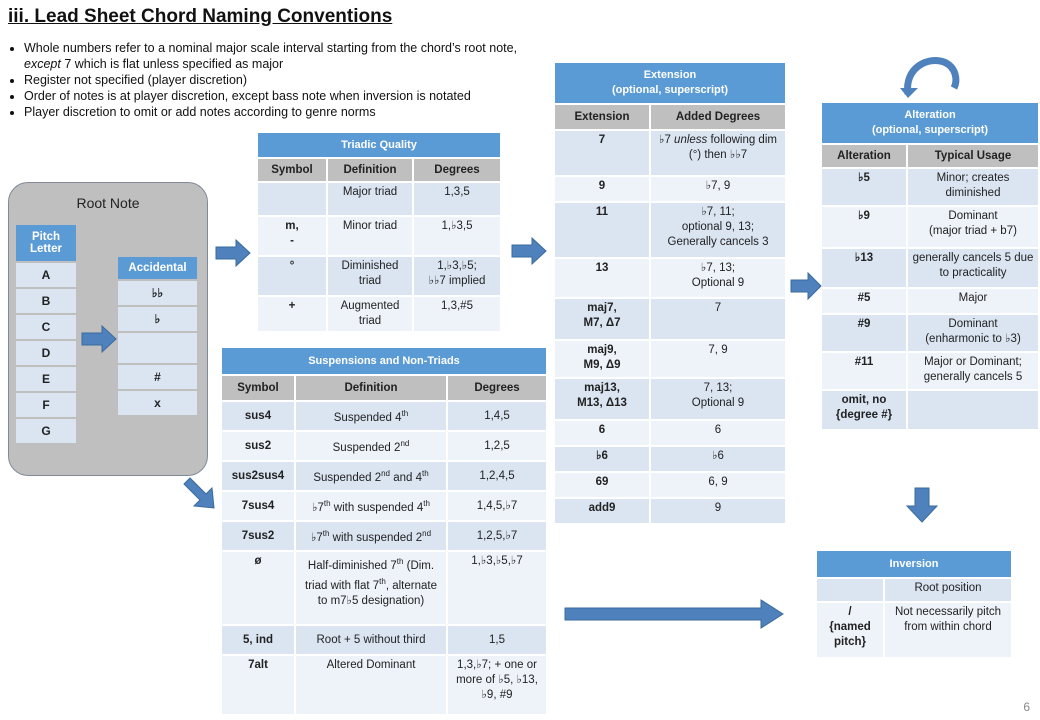 This screenshot has height=720, width=1040. I want to click on symbol-cell: sus4, so click(258, 416).